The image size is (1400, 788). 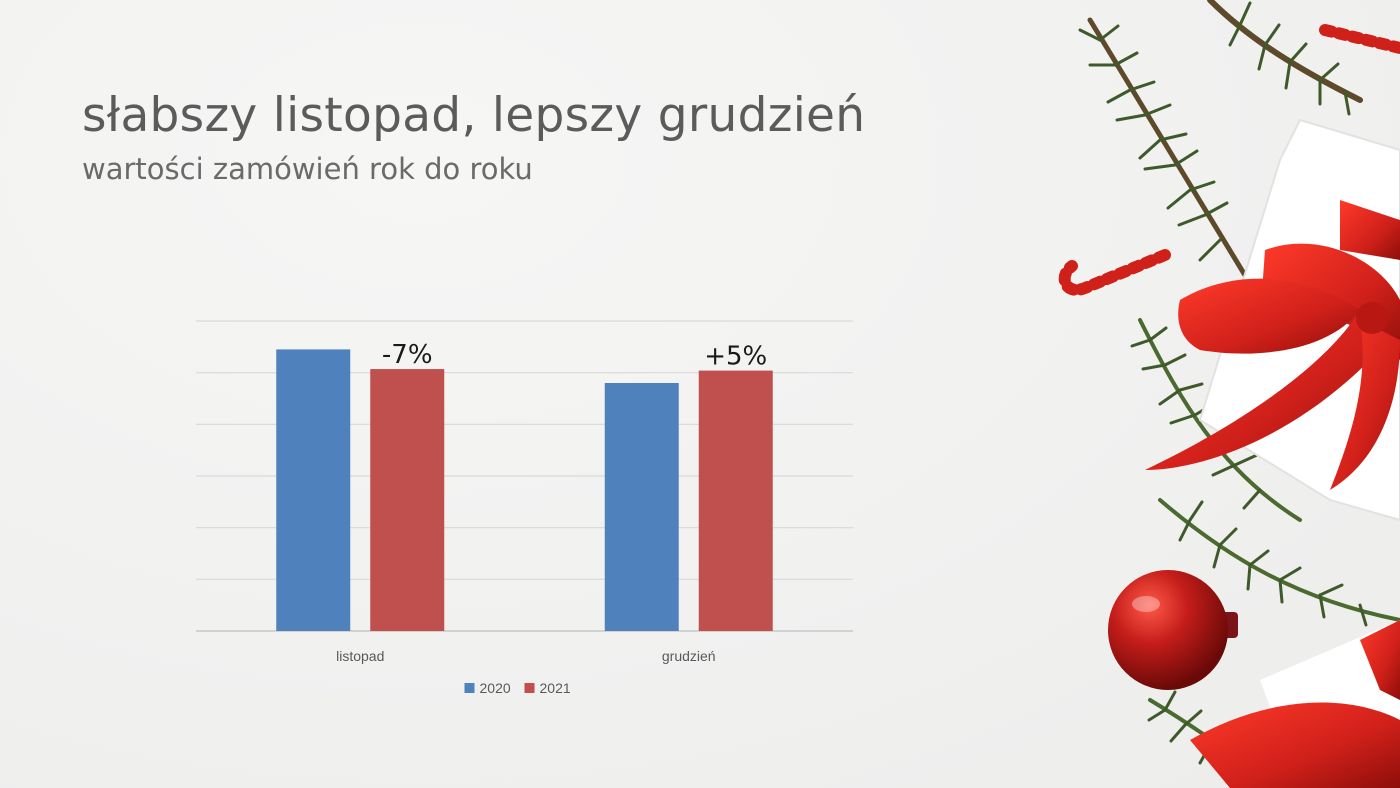 What do you see at coordinates (1229, 160) in the screenshot?
I see `candy-cane-icon` at bounding box center [1229, 160].